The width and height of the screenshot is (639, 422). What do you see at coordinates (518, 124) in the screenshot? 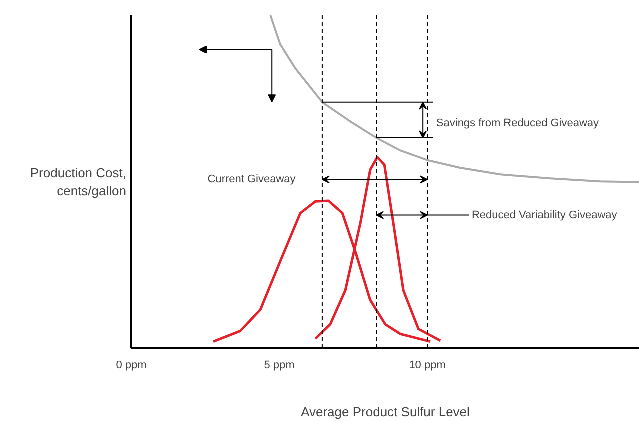
I see `annotation: Savings from Reduced Giveaway` at bounding box center [518, 124].